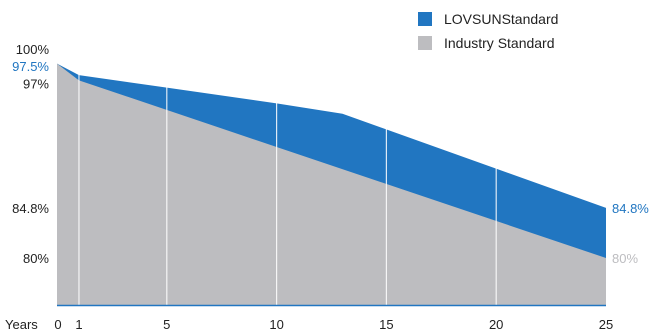  Describe the element at coordinates (499, 43) in the screenshot. I see `legend-label-industry-standard: Industry Standard` at that location.